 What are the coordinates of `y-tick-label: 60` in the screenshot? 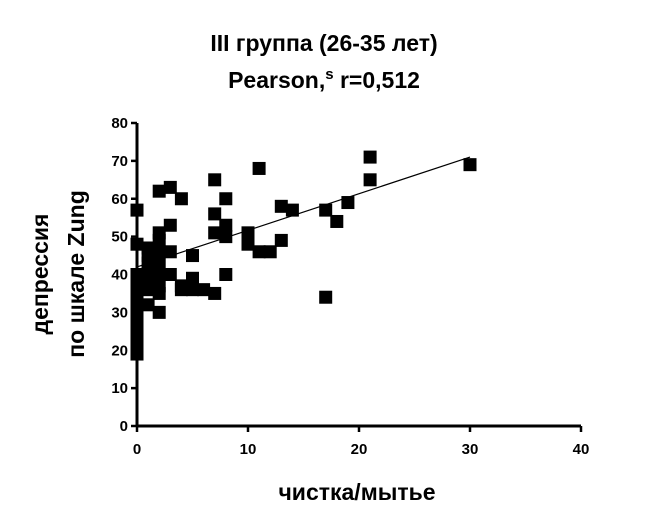 It's located at (119, 199).